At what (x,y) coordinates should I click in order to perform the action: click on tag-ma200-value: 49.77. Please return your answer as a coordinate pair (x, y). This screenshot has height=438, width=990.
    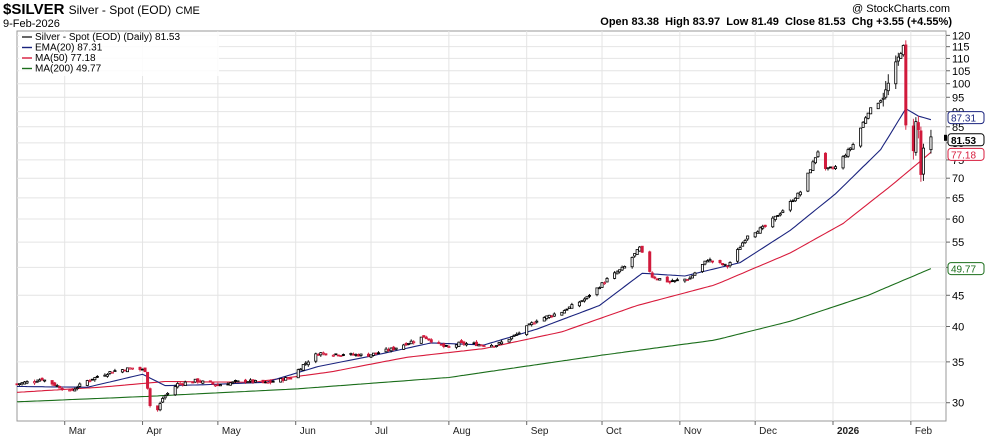
    Looking at the image, I should click on (963, 270).